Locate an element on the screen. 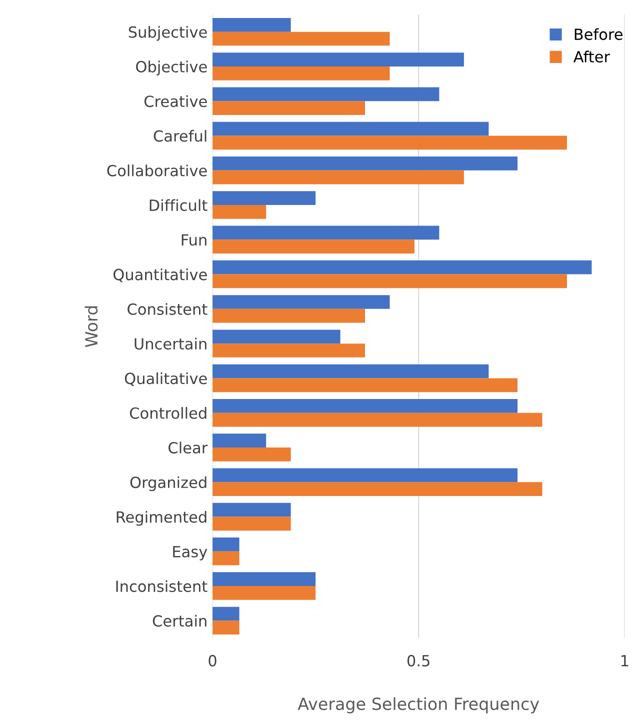 Image resolution: width=644 pixels, height=725 pixels. y-tick-label: Clear is located at coordinates (188, 448).